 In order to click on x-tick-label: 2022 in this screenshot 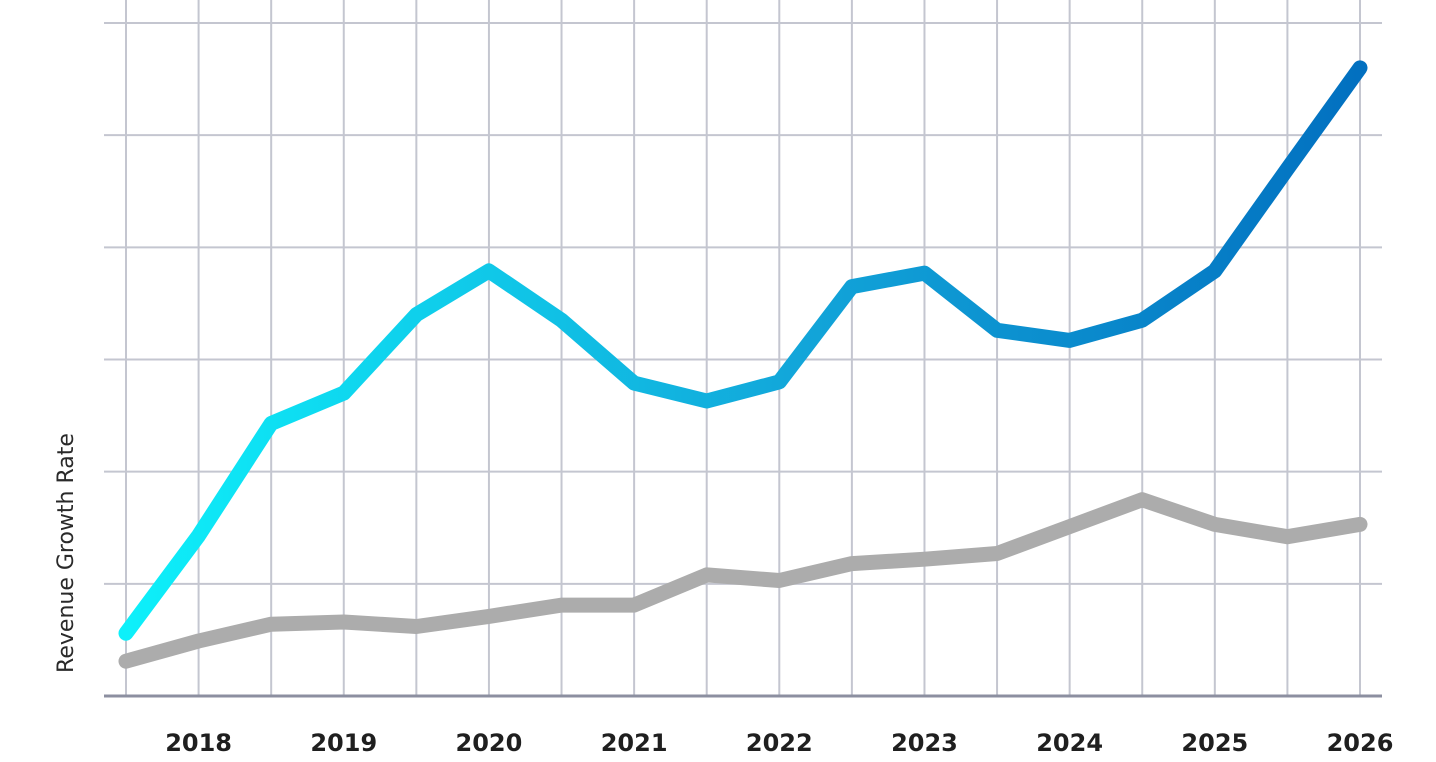, I will do `click(779, 743)`.